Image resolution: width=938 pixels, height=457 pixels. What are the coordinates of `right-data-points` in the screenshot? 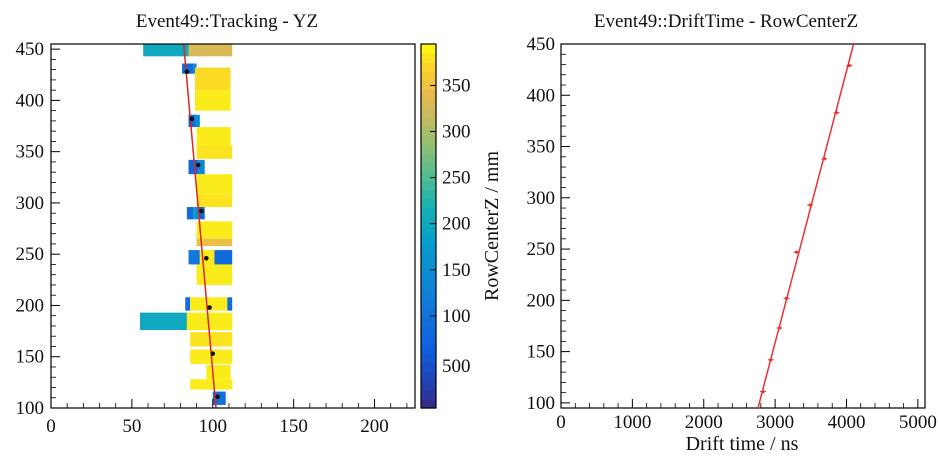 It's located at (806, 228).